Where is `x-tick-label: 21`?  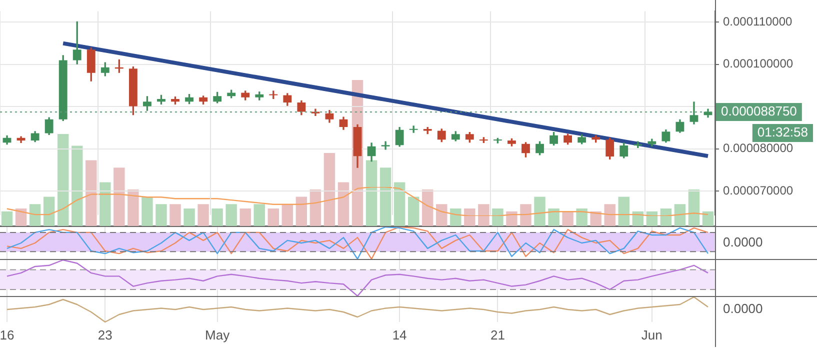
x-tick-label: 21 is located at coordinates (497, 334).